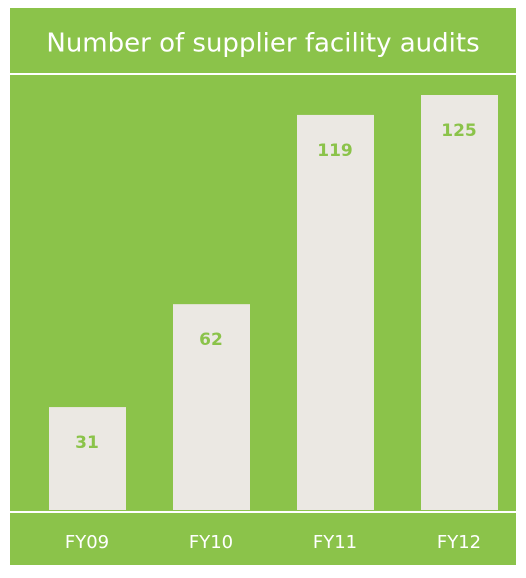  I want to click on value-label: 62, so click(211, 340).